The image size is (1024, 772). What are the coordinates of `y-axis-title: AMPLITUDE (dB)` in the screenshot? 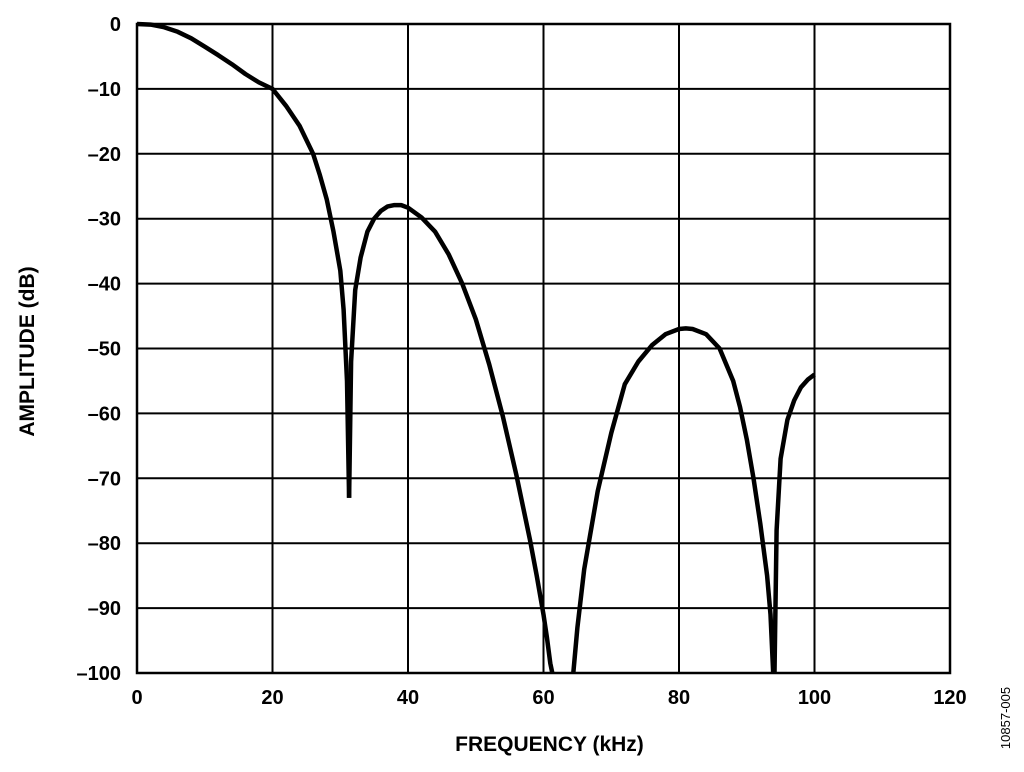 It's located at (27, 351).